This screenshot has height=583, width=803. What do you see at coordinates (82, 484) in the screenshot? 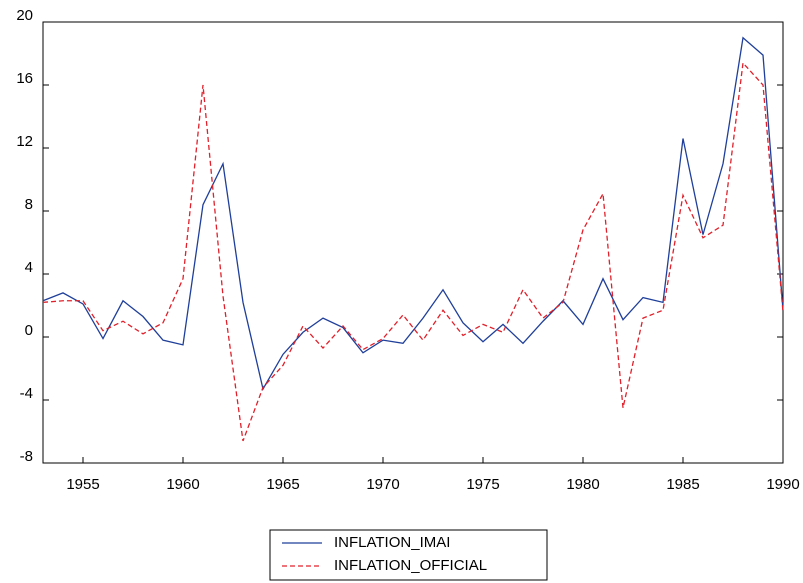
I see `x-tick-label: 1955` at bounding box center [82, 484].